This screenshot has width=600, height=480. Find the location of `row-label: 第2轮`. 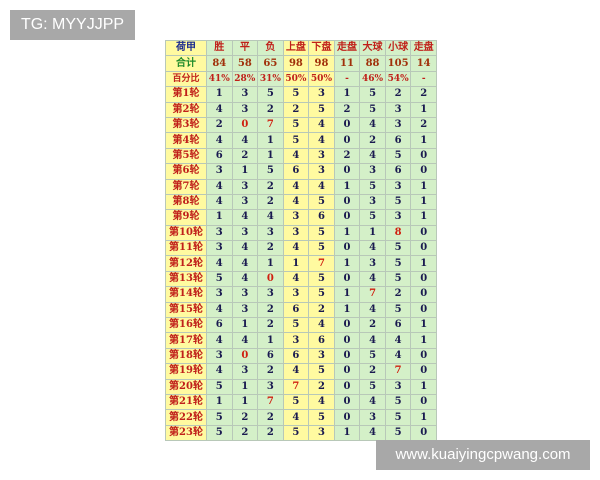

row-label: 第2轮 is located at coordinates (186, 109).